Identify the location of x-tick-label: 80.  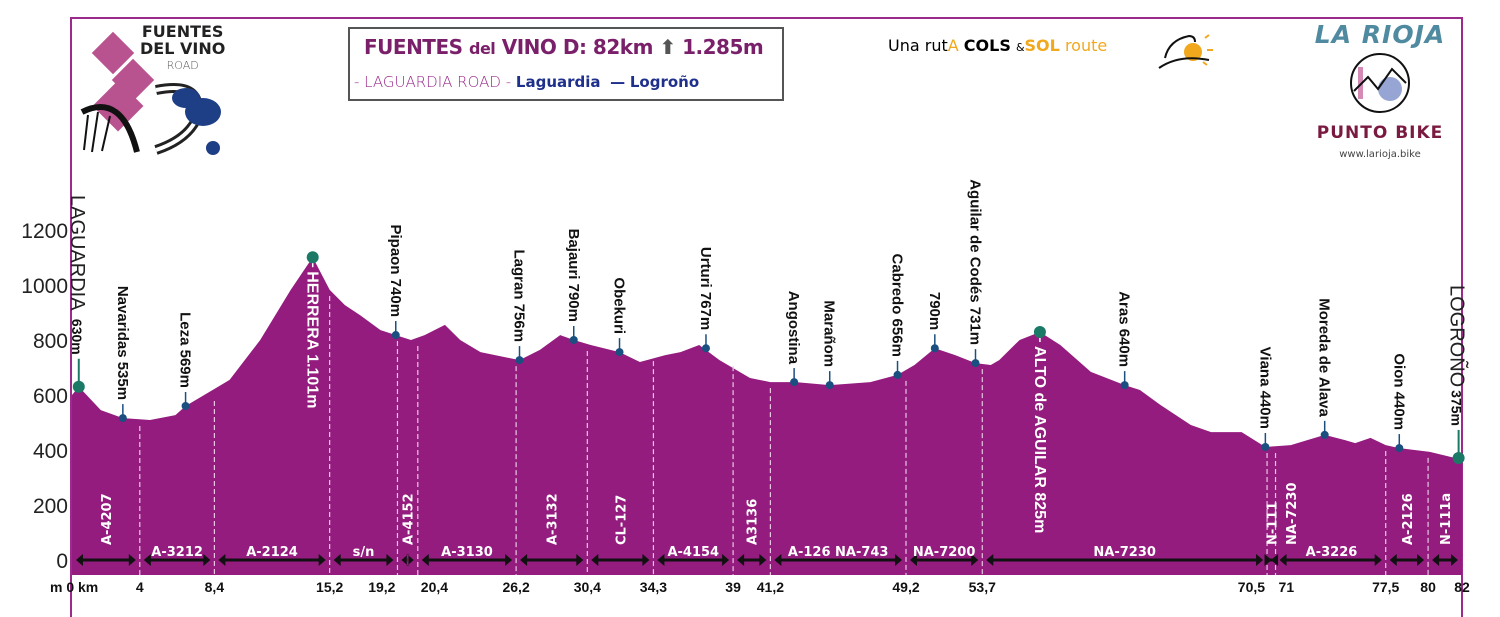
(1428, 587).